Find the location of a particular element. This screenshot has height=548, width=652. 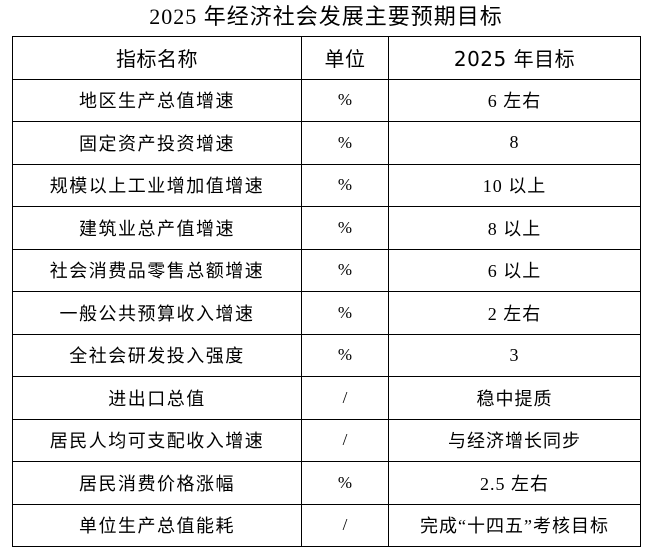

table-row: 居民消费价格涨幅 % 2.5 左右 is located at coordinates (326, 483).